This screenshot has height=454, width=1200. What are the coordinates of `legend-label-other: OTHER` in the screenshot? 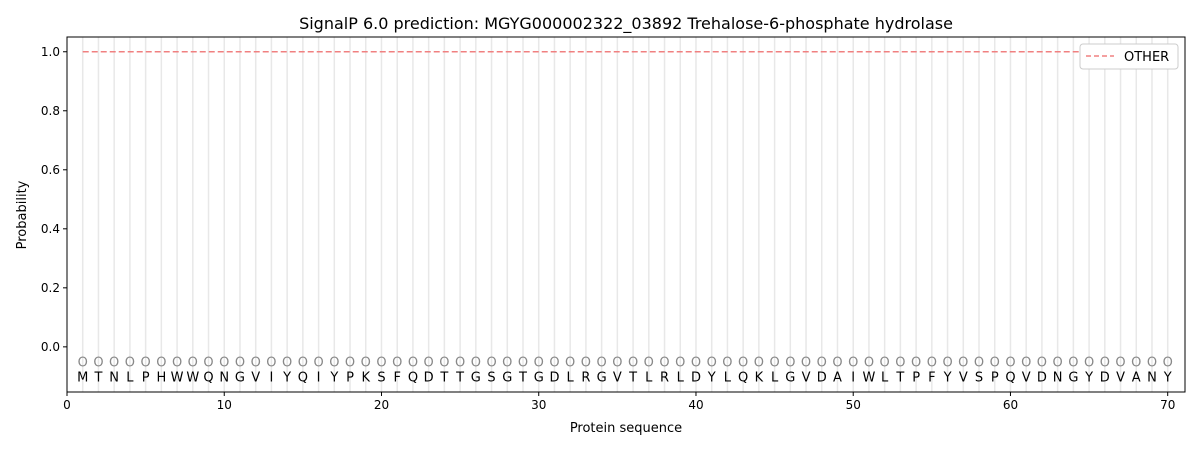 It's located at (1146, 57).